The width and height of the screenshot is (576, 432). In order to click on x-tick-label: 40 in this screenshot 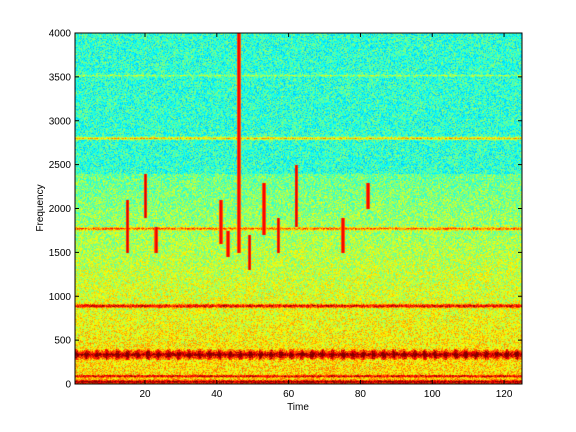, I will do `click(217, 394)`.